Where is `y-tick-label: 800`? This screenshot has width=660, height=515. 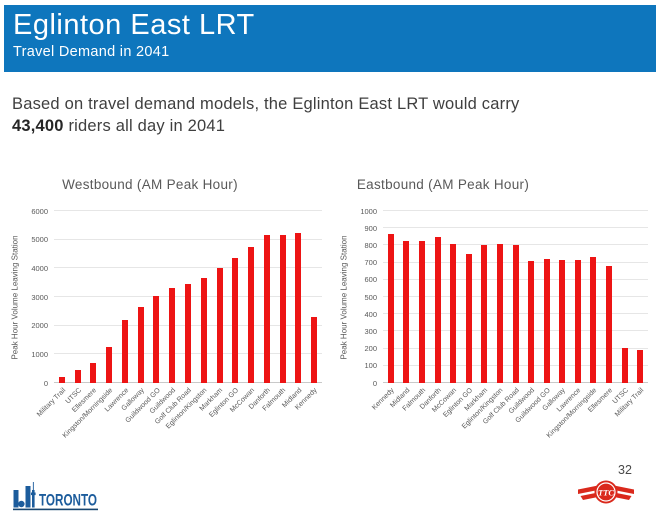 y-tick-label: 800 is located at coordinates (370, 245).